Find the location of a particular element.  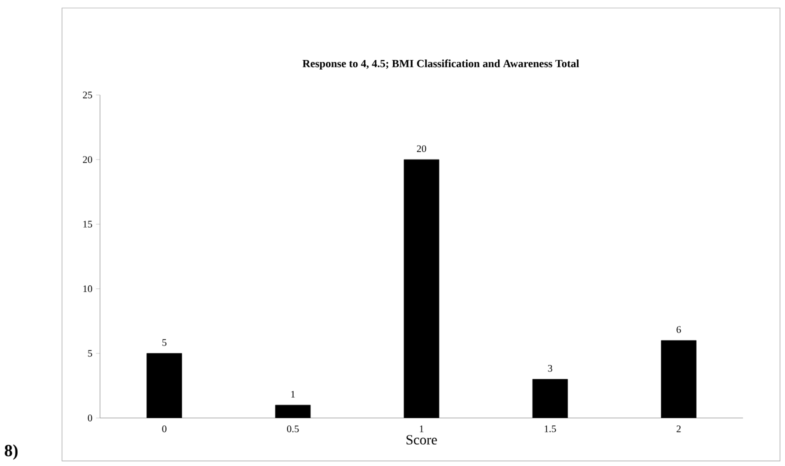

y-tick-label: 25 is located at coordinates (87, 95).